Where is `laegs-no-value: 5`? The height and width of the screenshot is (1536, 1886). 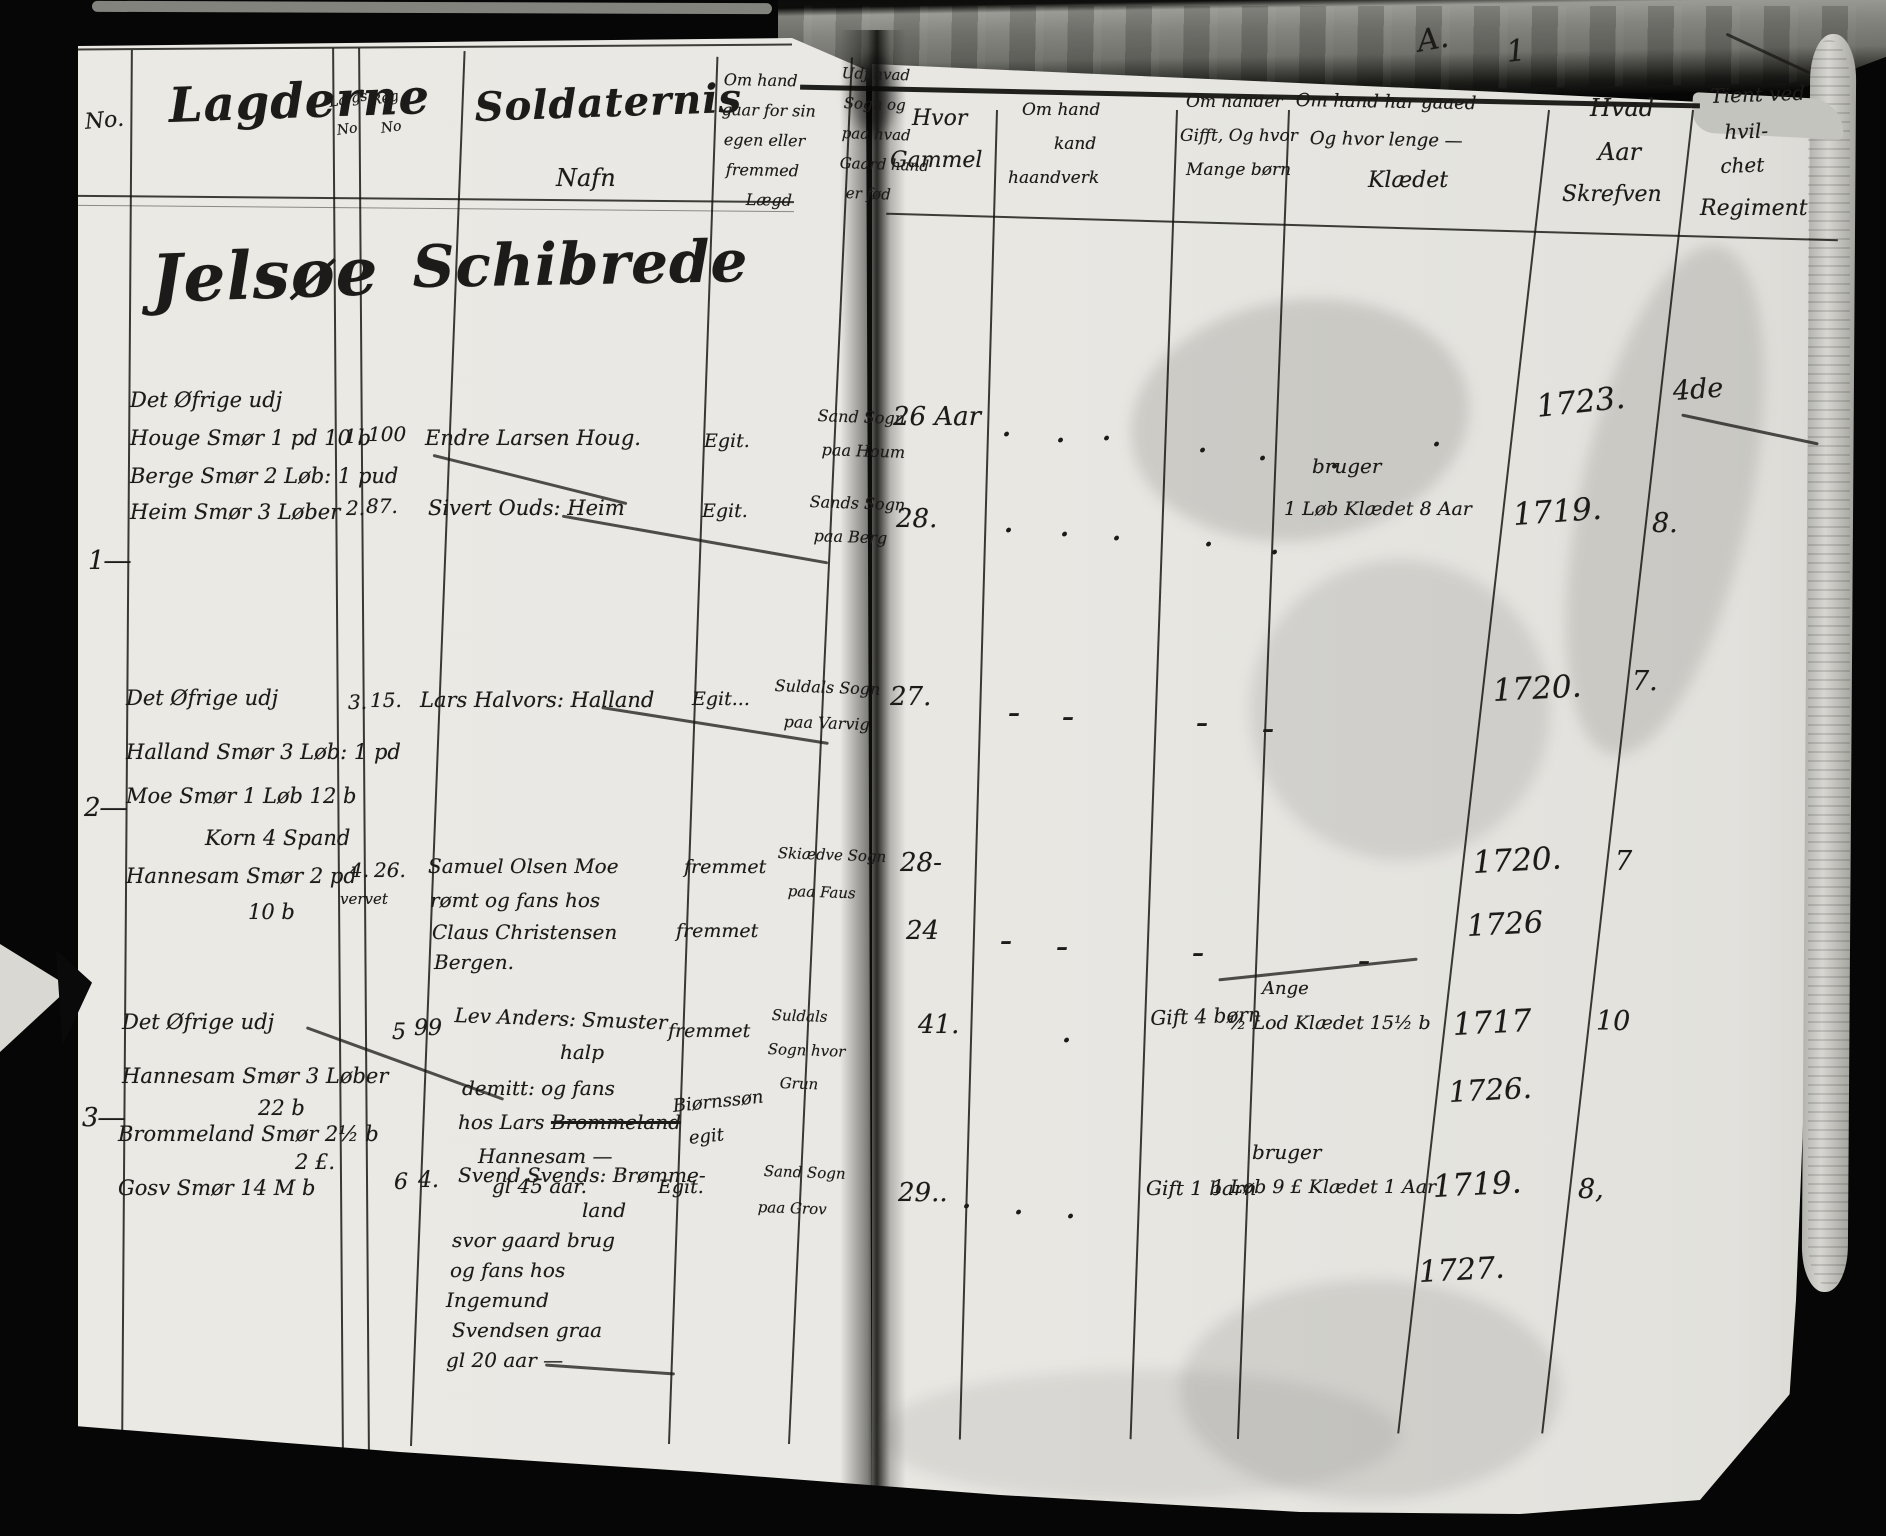 laegs-no-value: 5 is located at coordinates (399, 1032).